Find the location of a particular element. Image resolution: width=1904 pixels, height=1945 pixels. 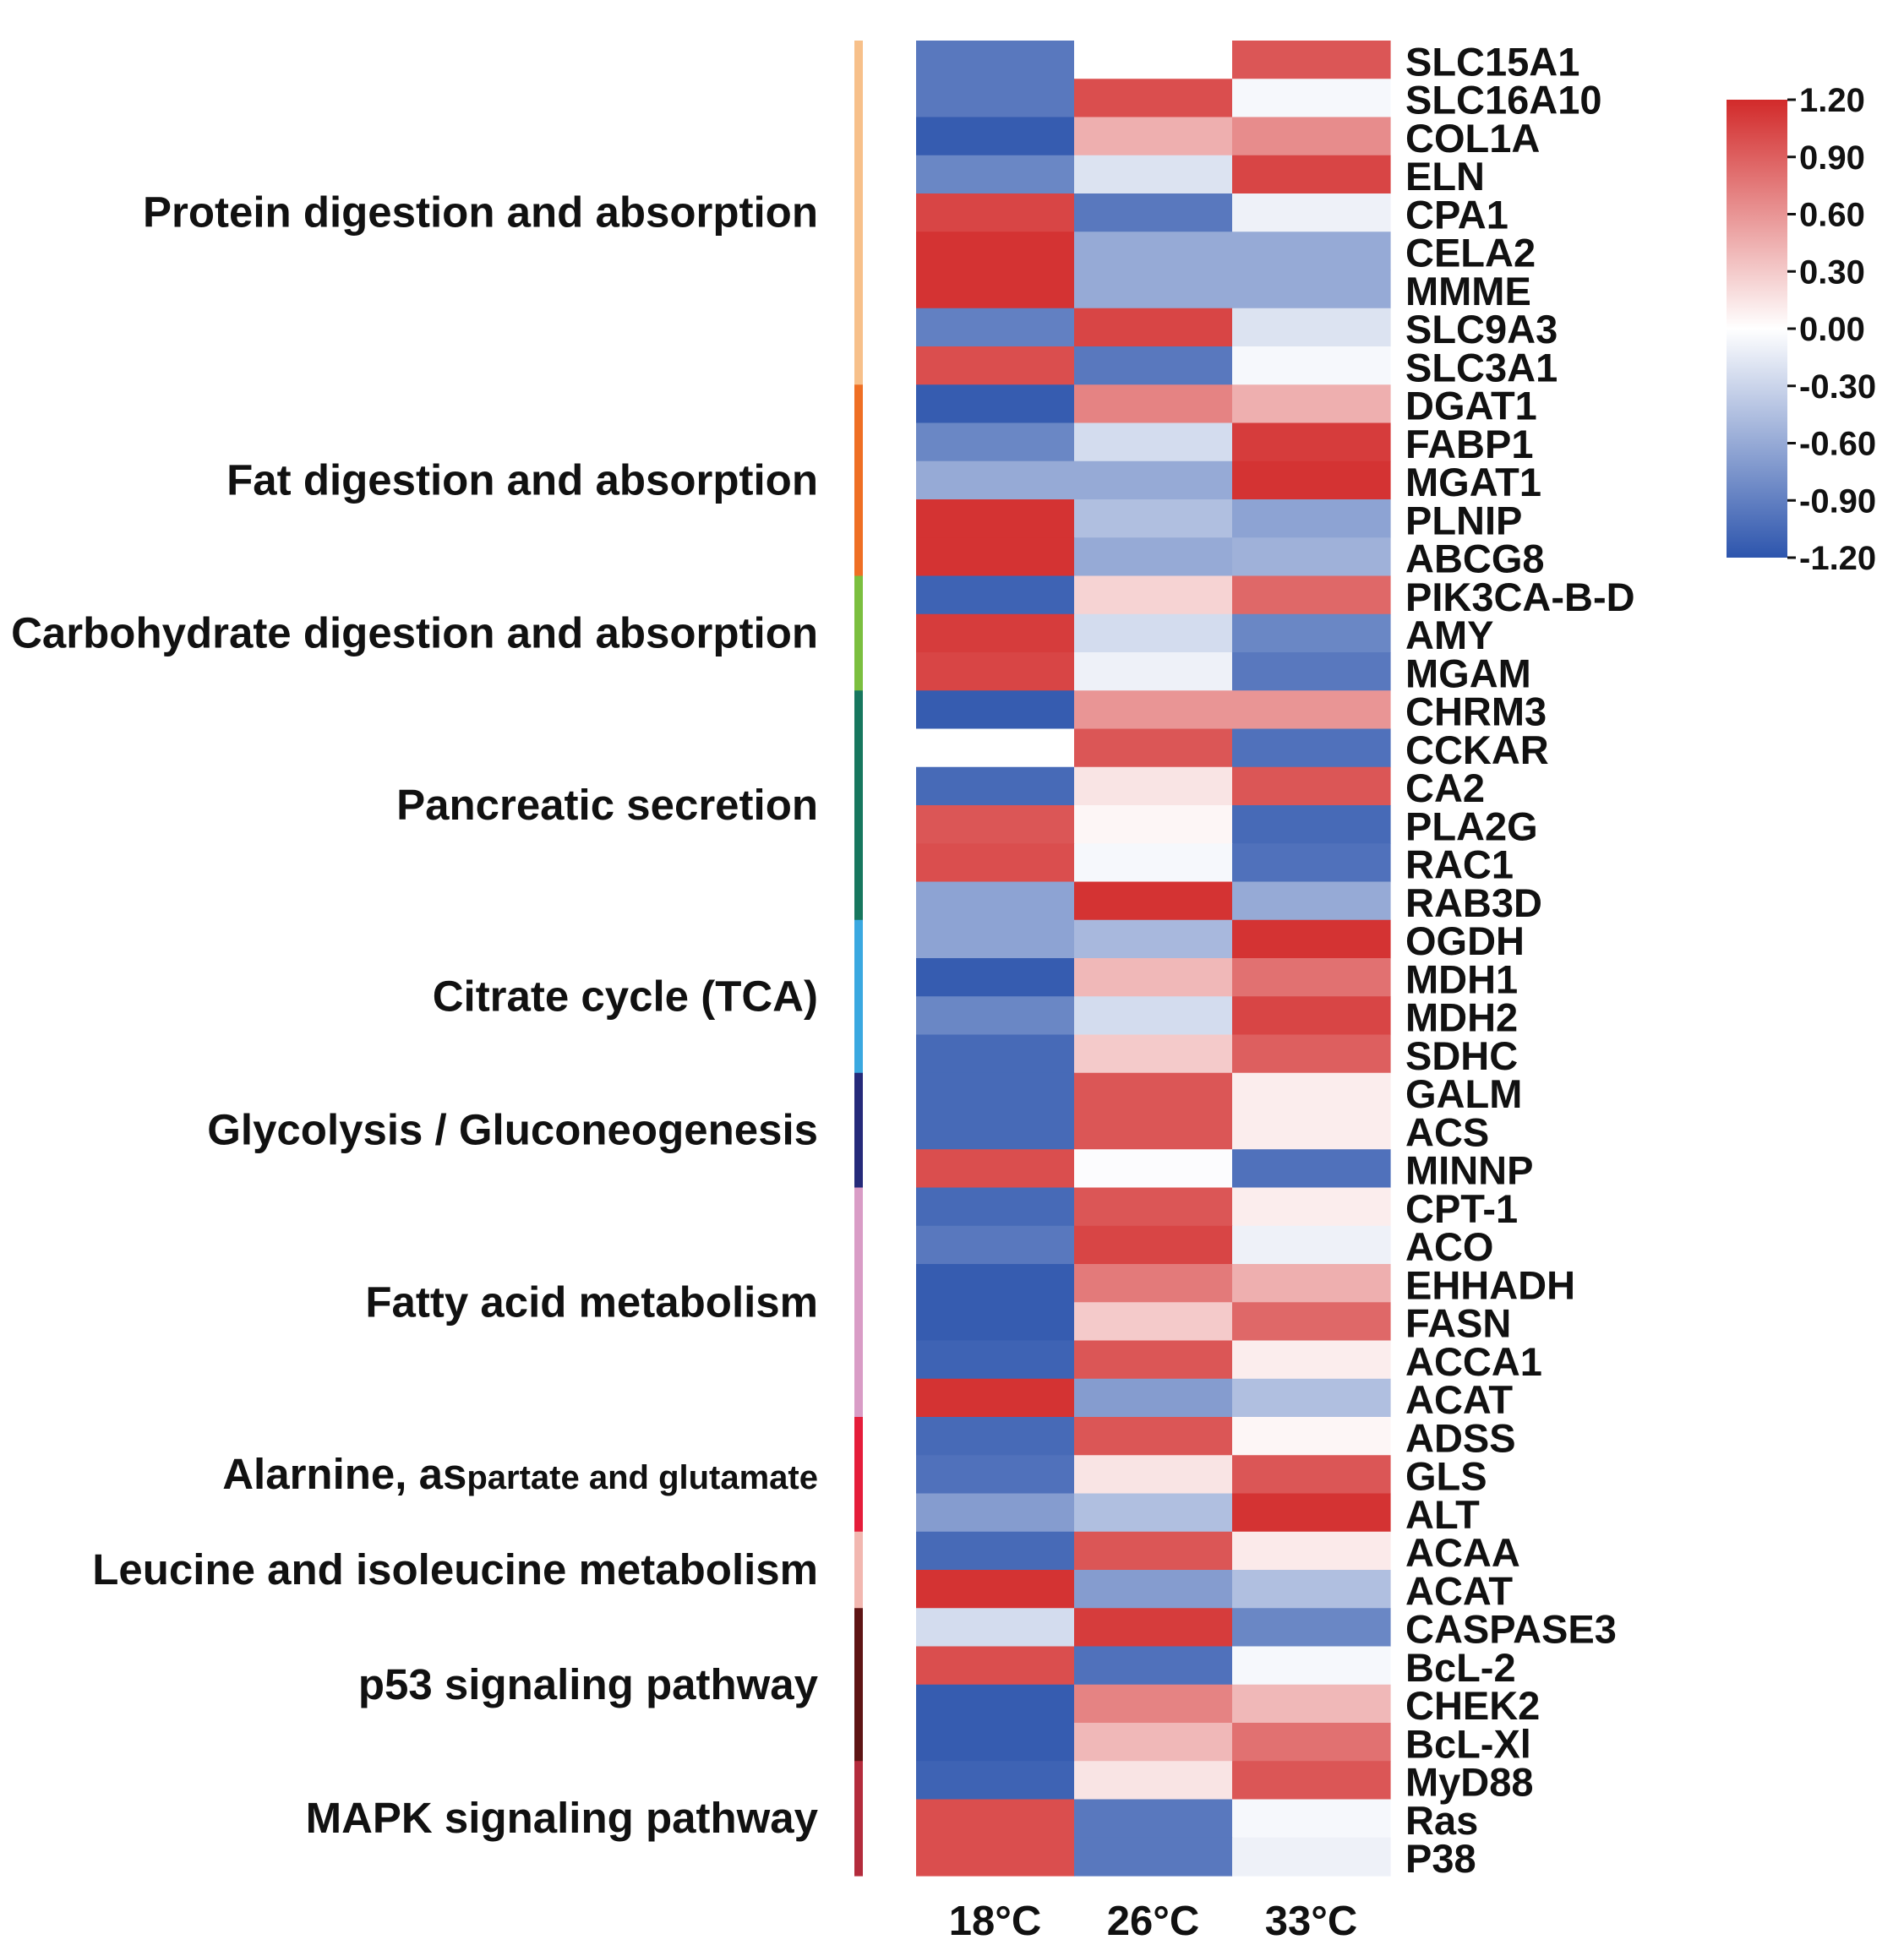

gene-label: SLC3A1 is located at coordinates (1481, 367).